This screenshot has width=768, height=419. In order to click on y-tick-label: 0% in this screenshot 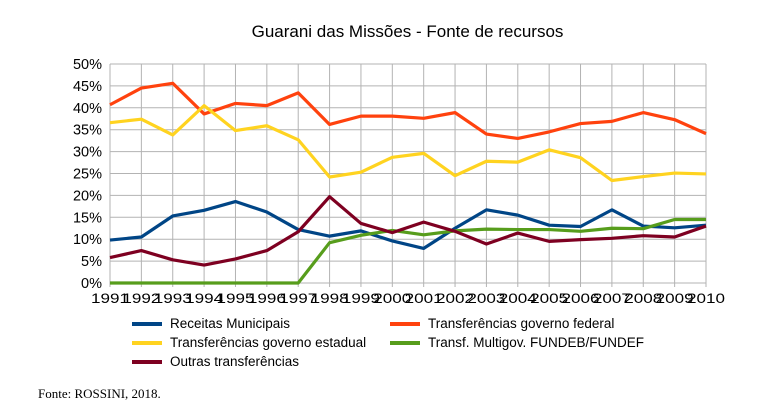, I will do `click(91, 284)`.